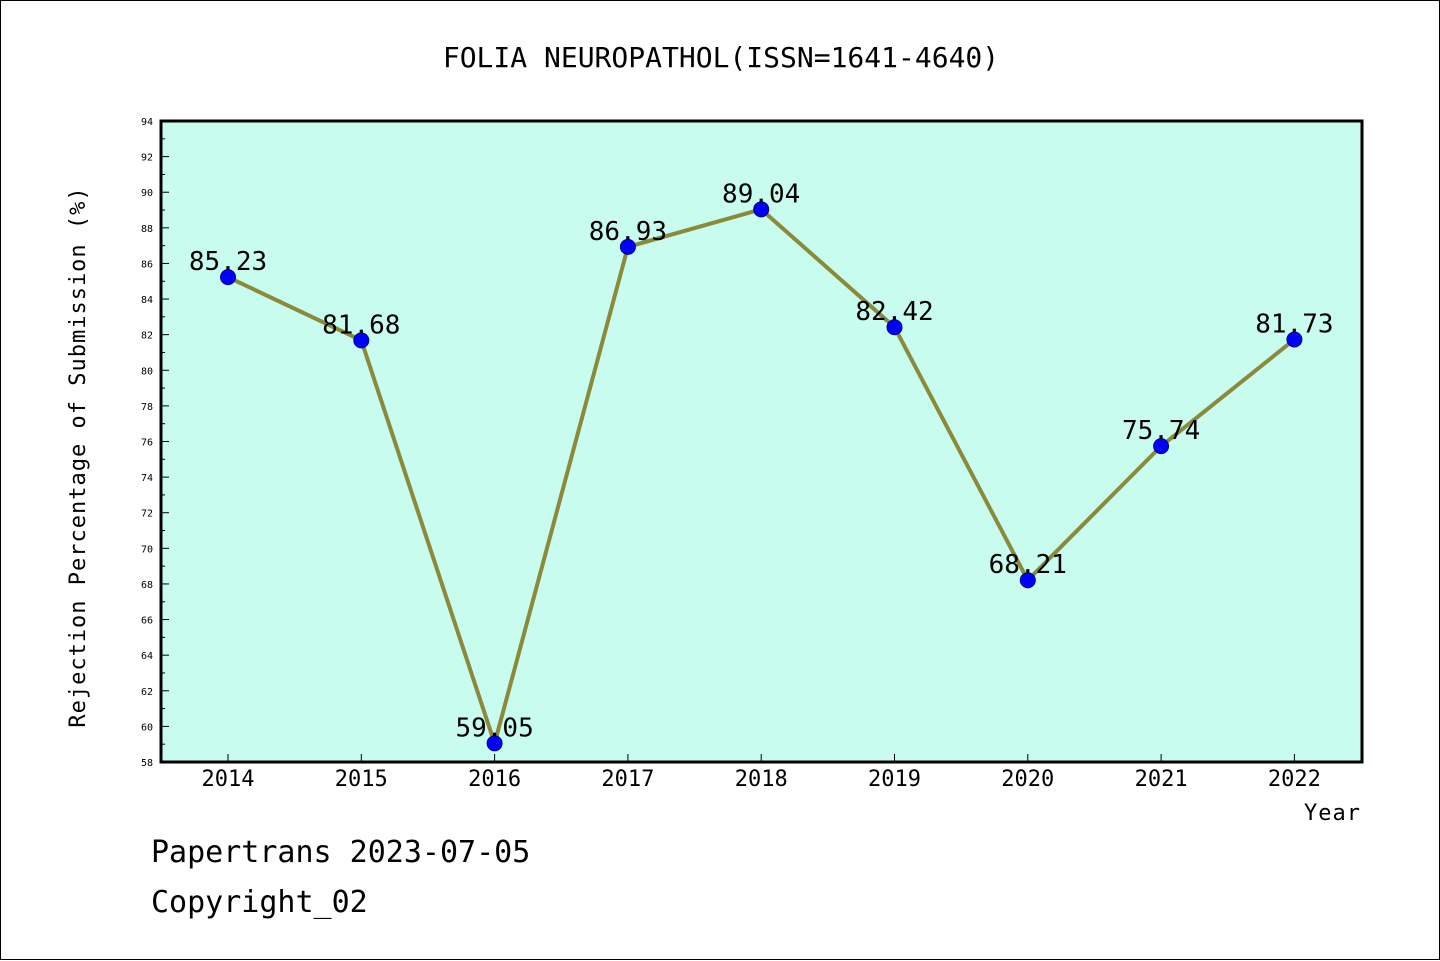  I want to click on y-axis: 58 60 62 64 66 68 70 72 74 76 78 80 82 84 86 88 90 92 94, so click(155, 443).